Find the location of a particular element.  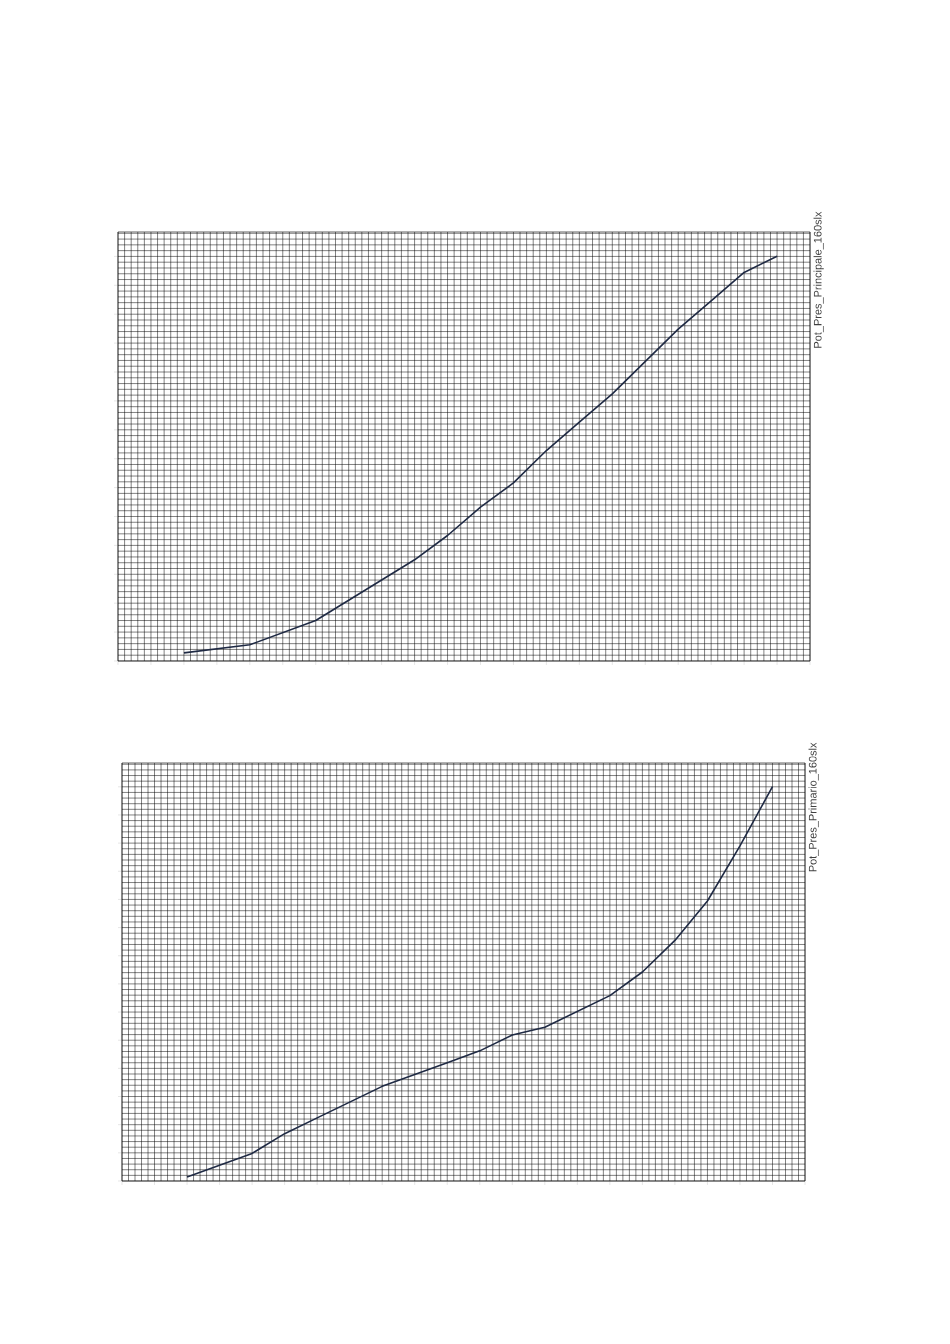

text: Pot_Pres_Primario_160slx is located at coordinates (813, 807).